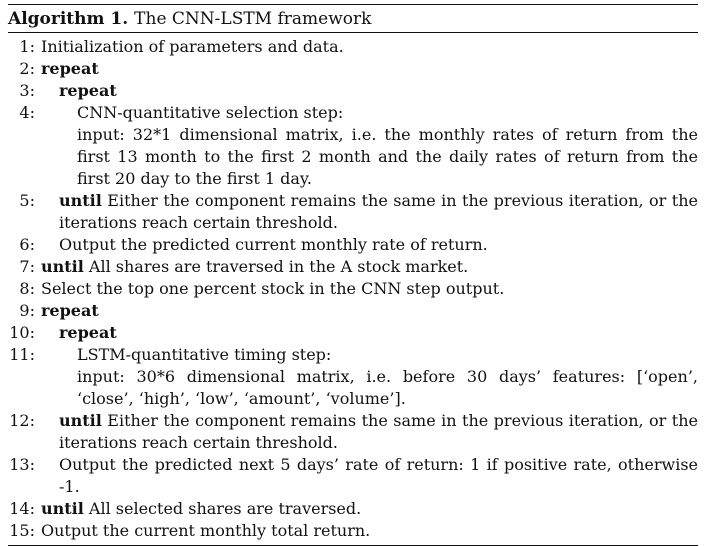  Describe the element at coordinates (68, 18) in the screenshot. I see `algorithm-label: Algorithm 1.` at that location.